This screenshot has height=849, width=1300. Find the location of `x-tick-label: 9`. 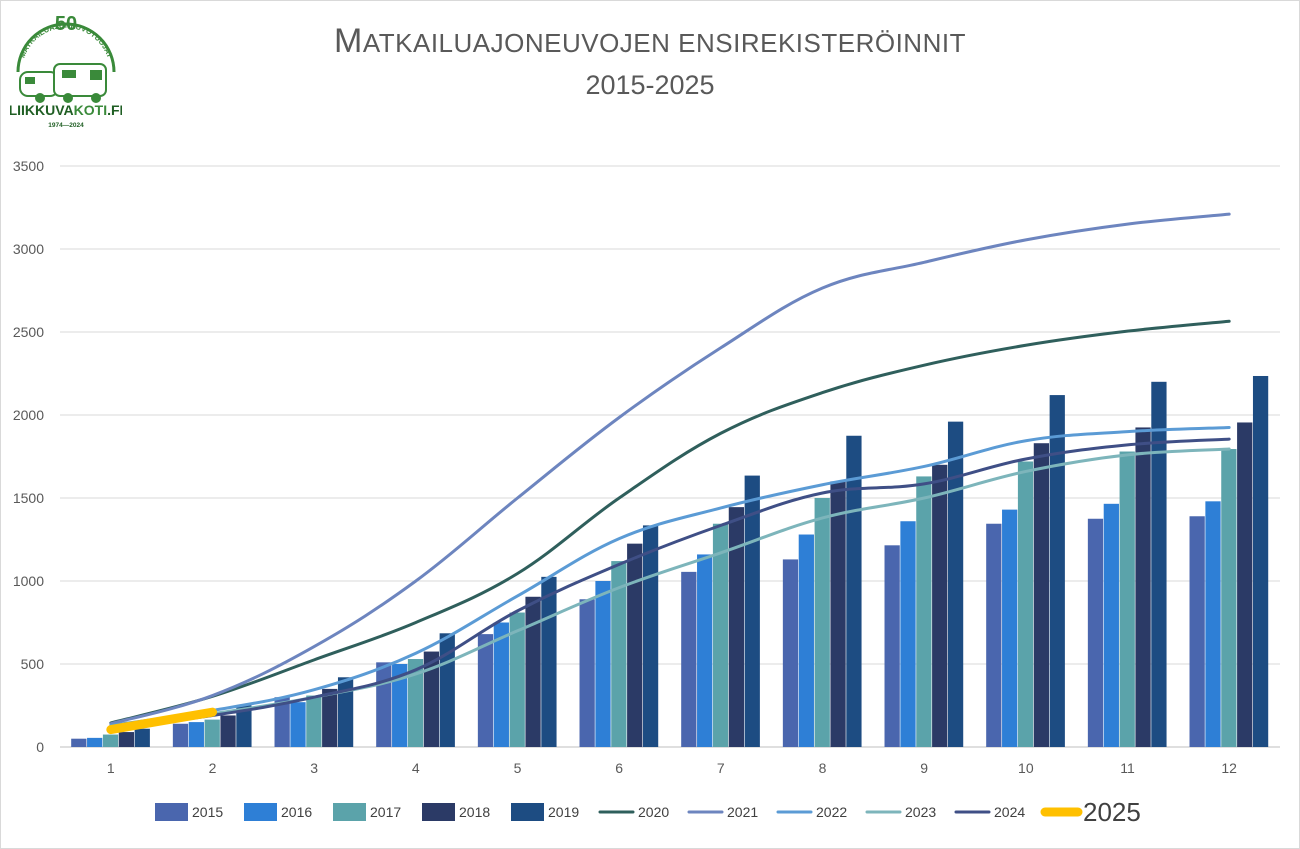

x-tick-label: 9 is located at coordinates (924, 768).